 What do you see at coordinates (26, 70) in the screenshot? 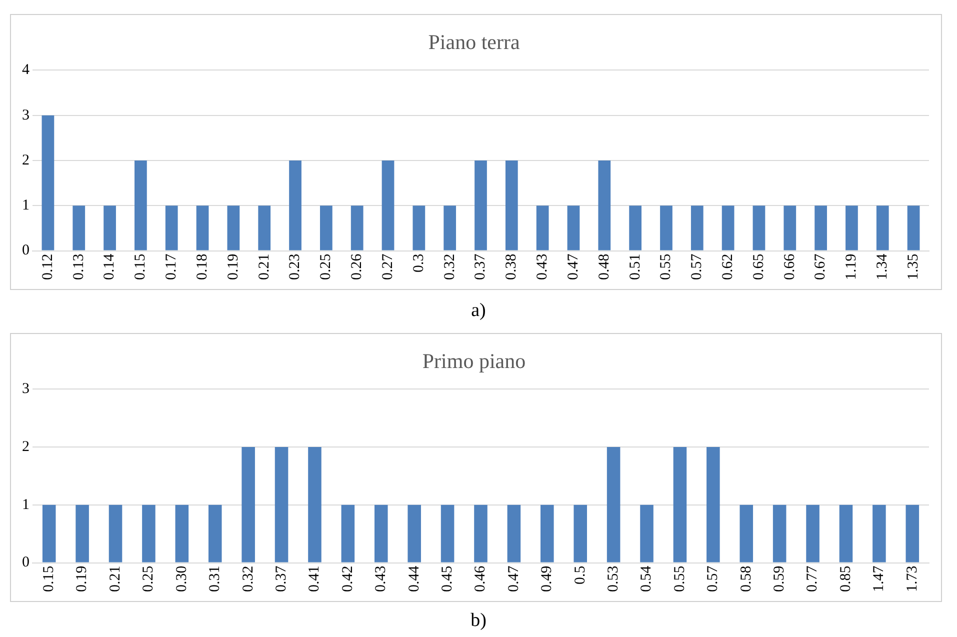
I see `y-tick-label: 4` at bounding box center [26, 70].